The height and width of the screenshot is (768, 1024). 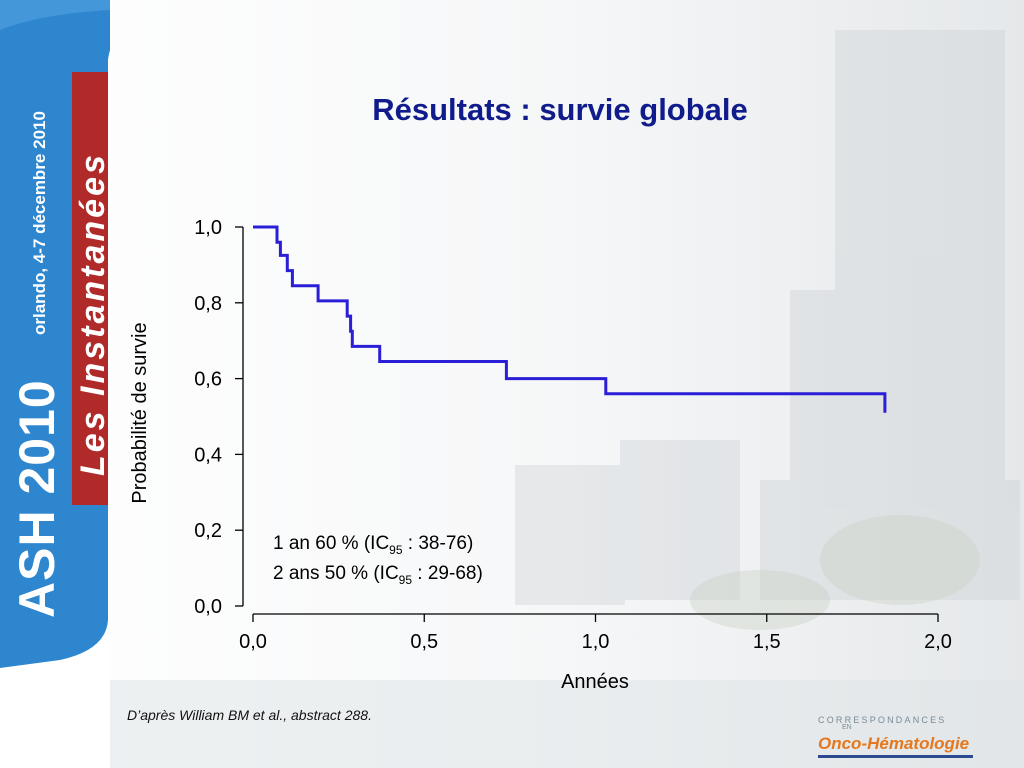 I want to click on source-citation: D’après William BM et al., abstract 288., so click(x=249, y=715).